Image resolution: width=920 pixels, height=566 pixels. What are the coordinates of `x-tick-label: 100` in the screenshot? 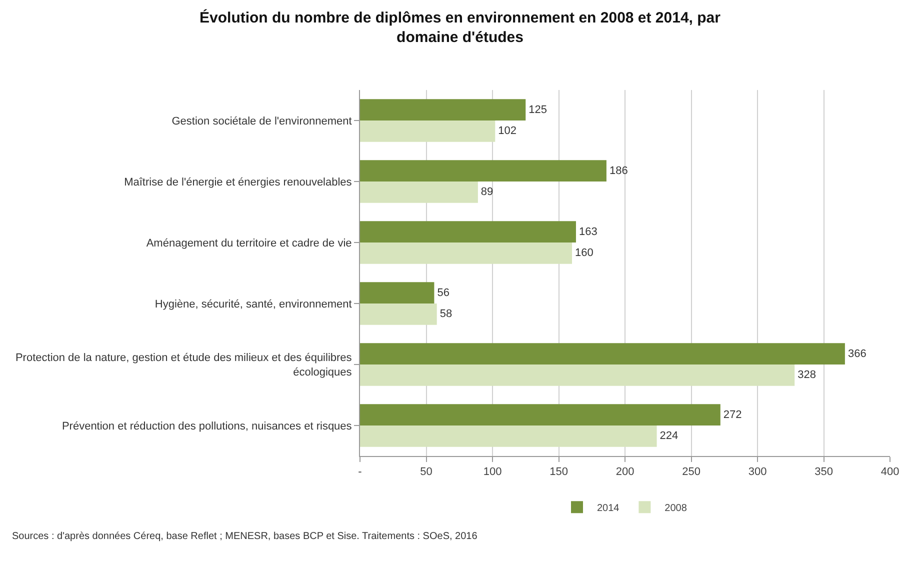 It's located at (492, 472).